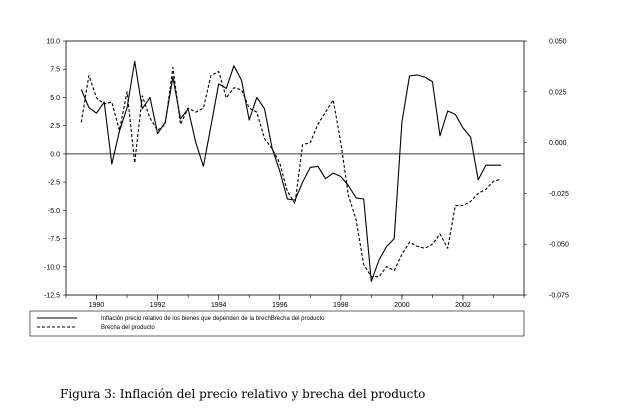 The width and height of the screenshot is (624, 412). What do you see at coordinates (559, 296) in the screenshot?
I see `right-tick-label: -0.075` at bounding box center [559, 296].